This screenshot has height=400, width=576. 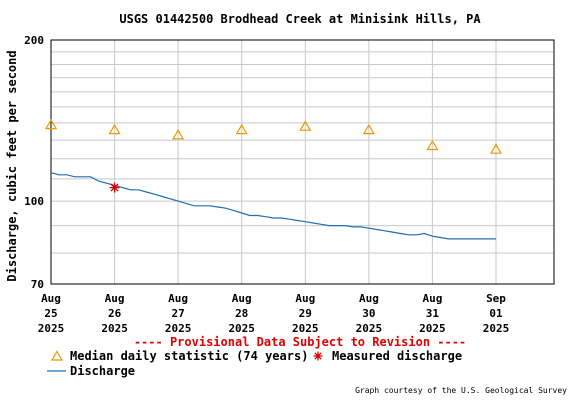 I want to click on y-axis-label: Discharge, cubic feet per second, so click(x=12, y=165).